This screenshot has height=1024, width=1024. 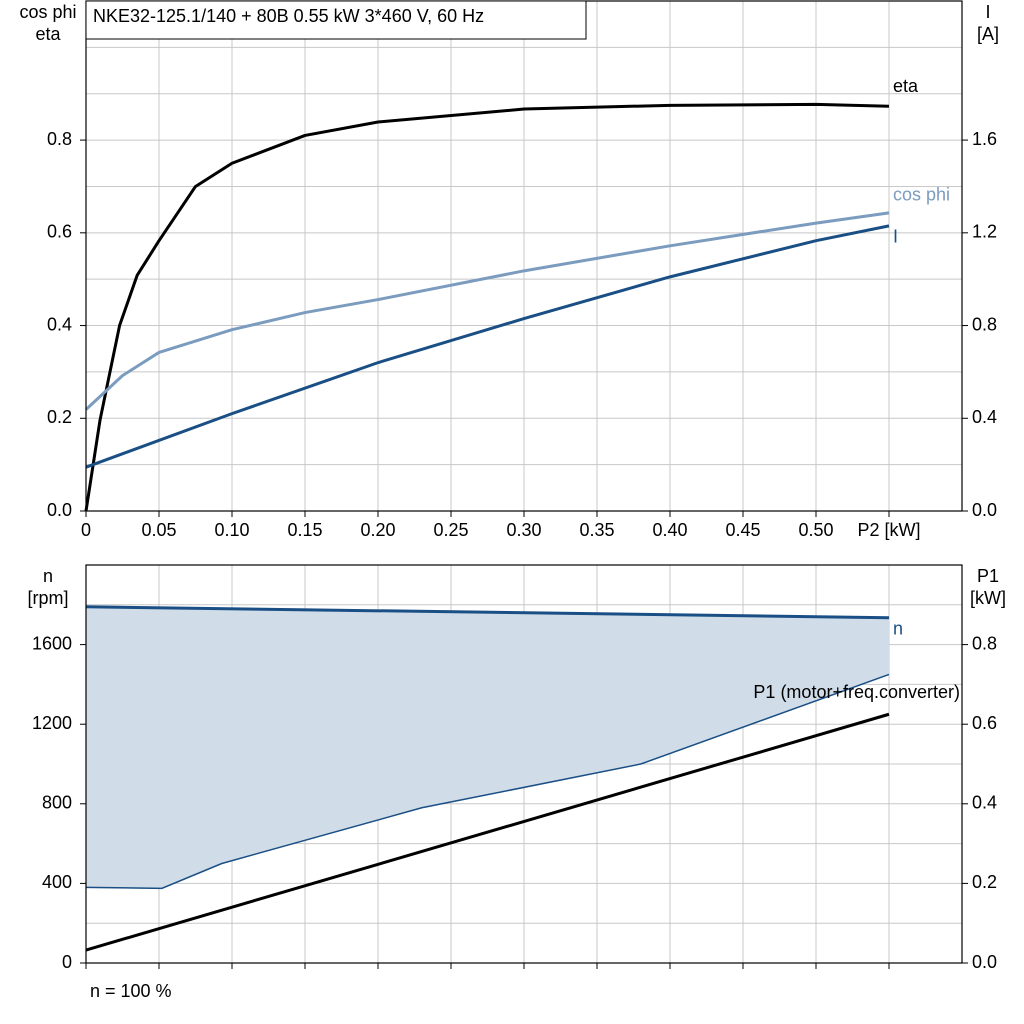 What do you see at coordinates (377, 530) in the screenshot?
I see `x-tick-label: 0.20` at bounding box center [377, 530].